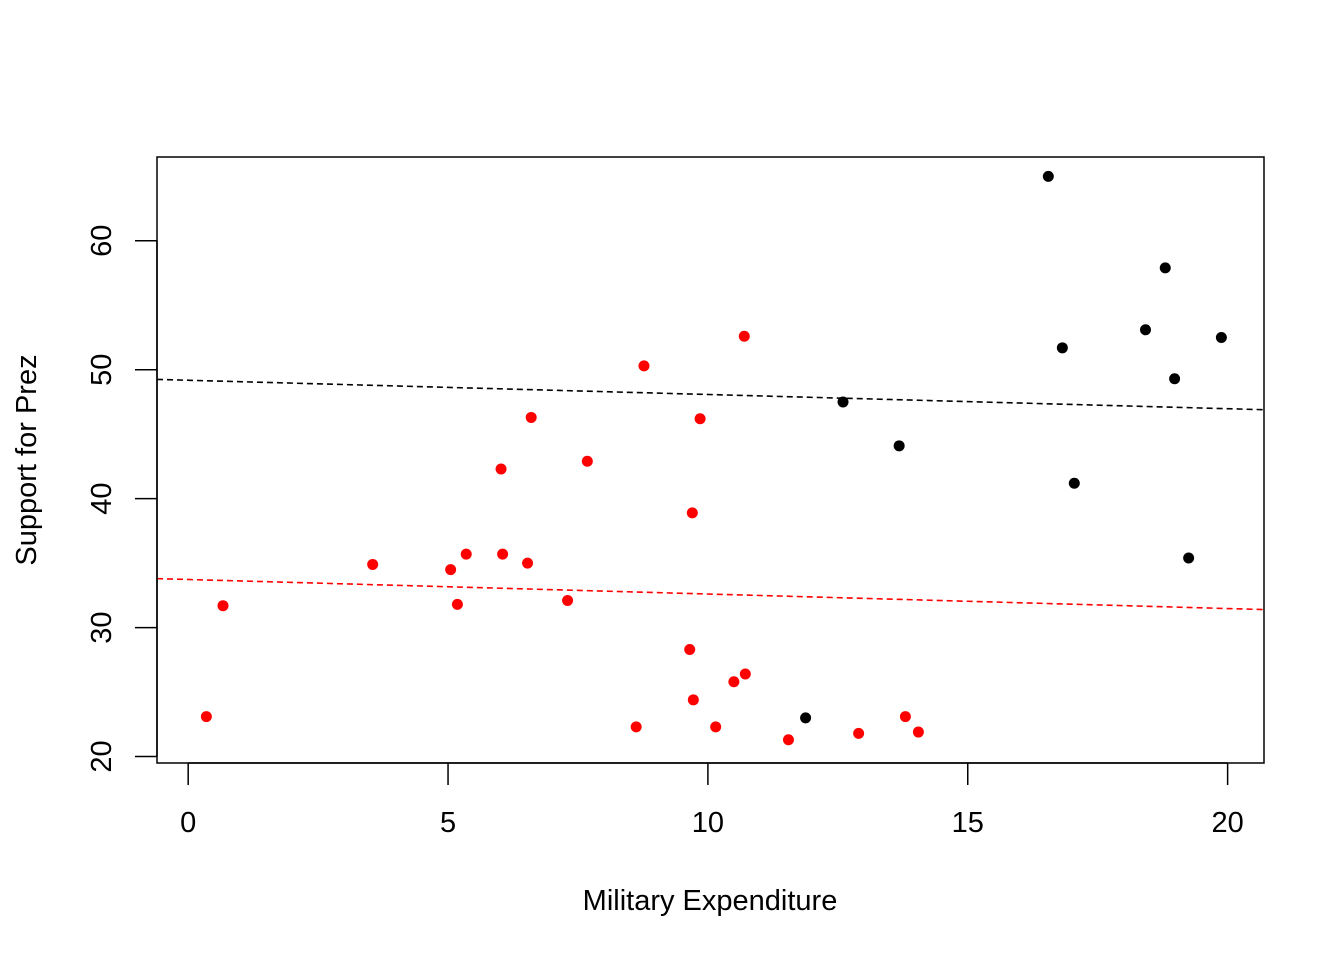 This screenshot has height=960, width=1344. What do you see at coordinates (968, 823) in the screenshot?
I see `x-tick-label: 15` at bounding box center [968, 823].